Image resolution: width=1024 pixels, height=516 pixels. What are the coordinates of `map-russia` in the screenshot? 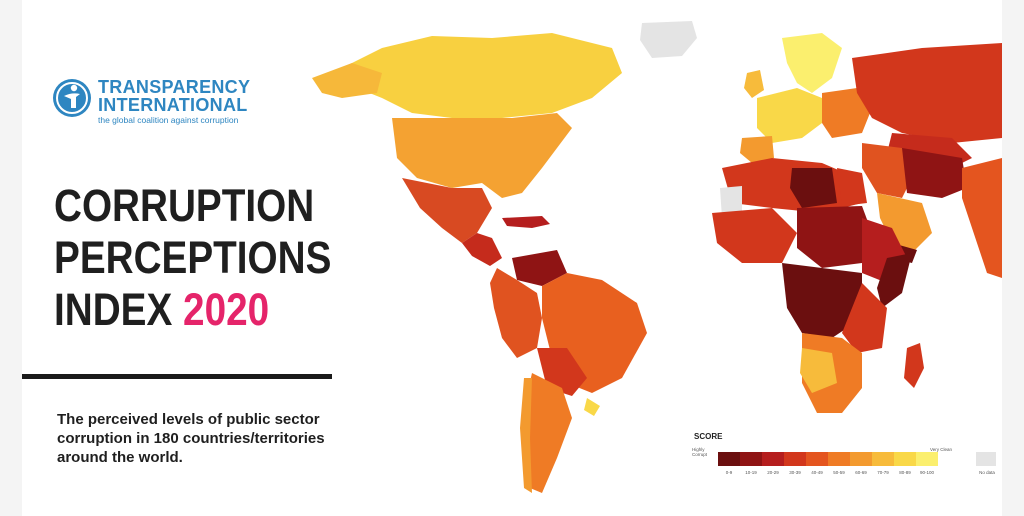 It's located at (927, 93).